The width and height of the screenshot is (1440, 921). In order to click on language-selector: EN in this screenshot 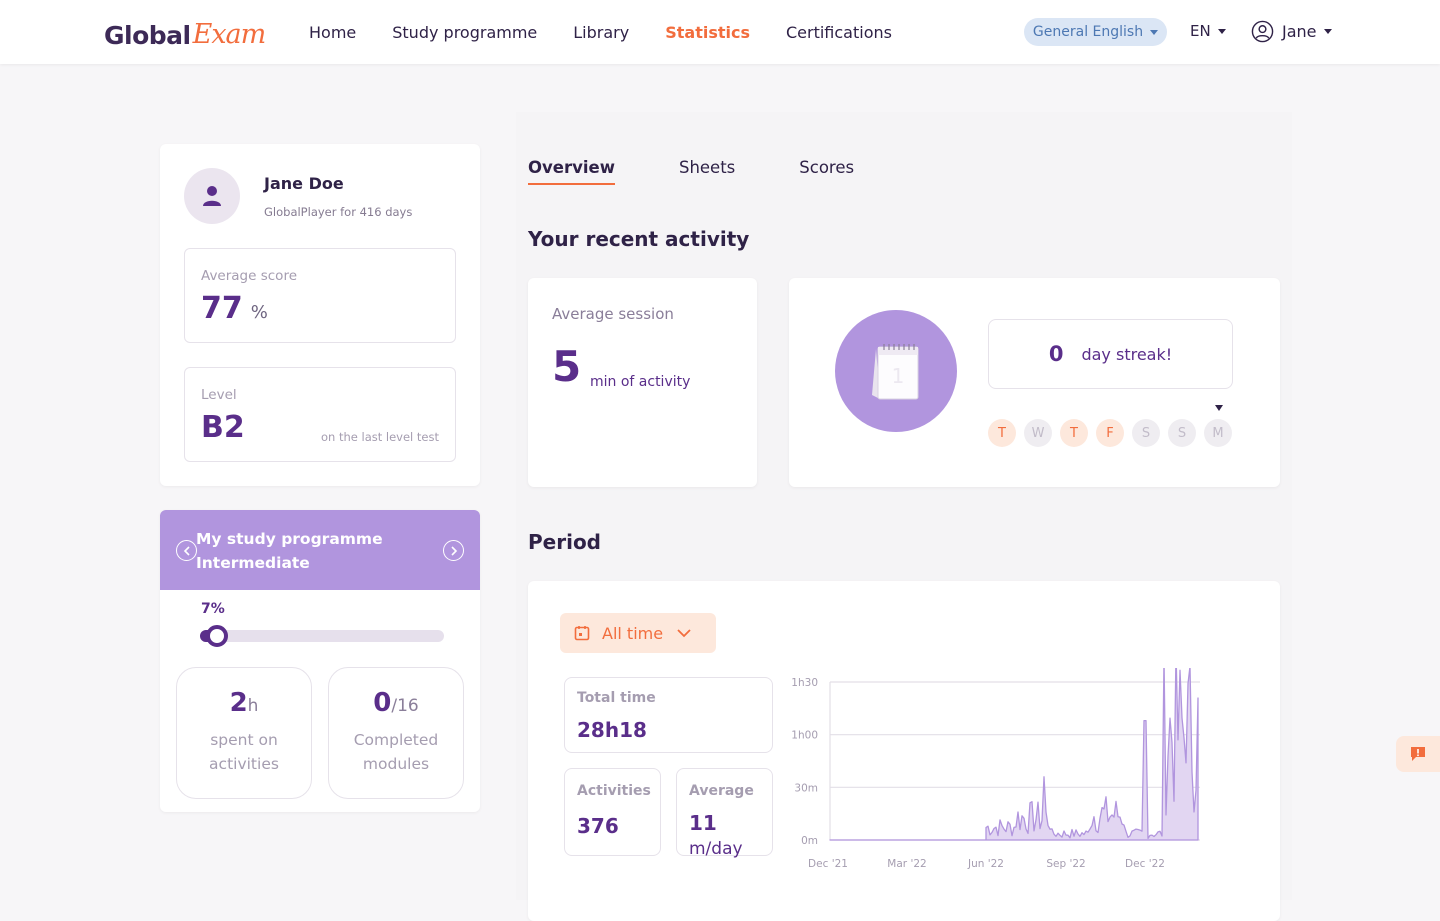, I will do `click(1208, 31)`.